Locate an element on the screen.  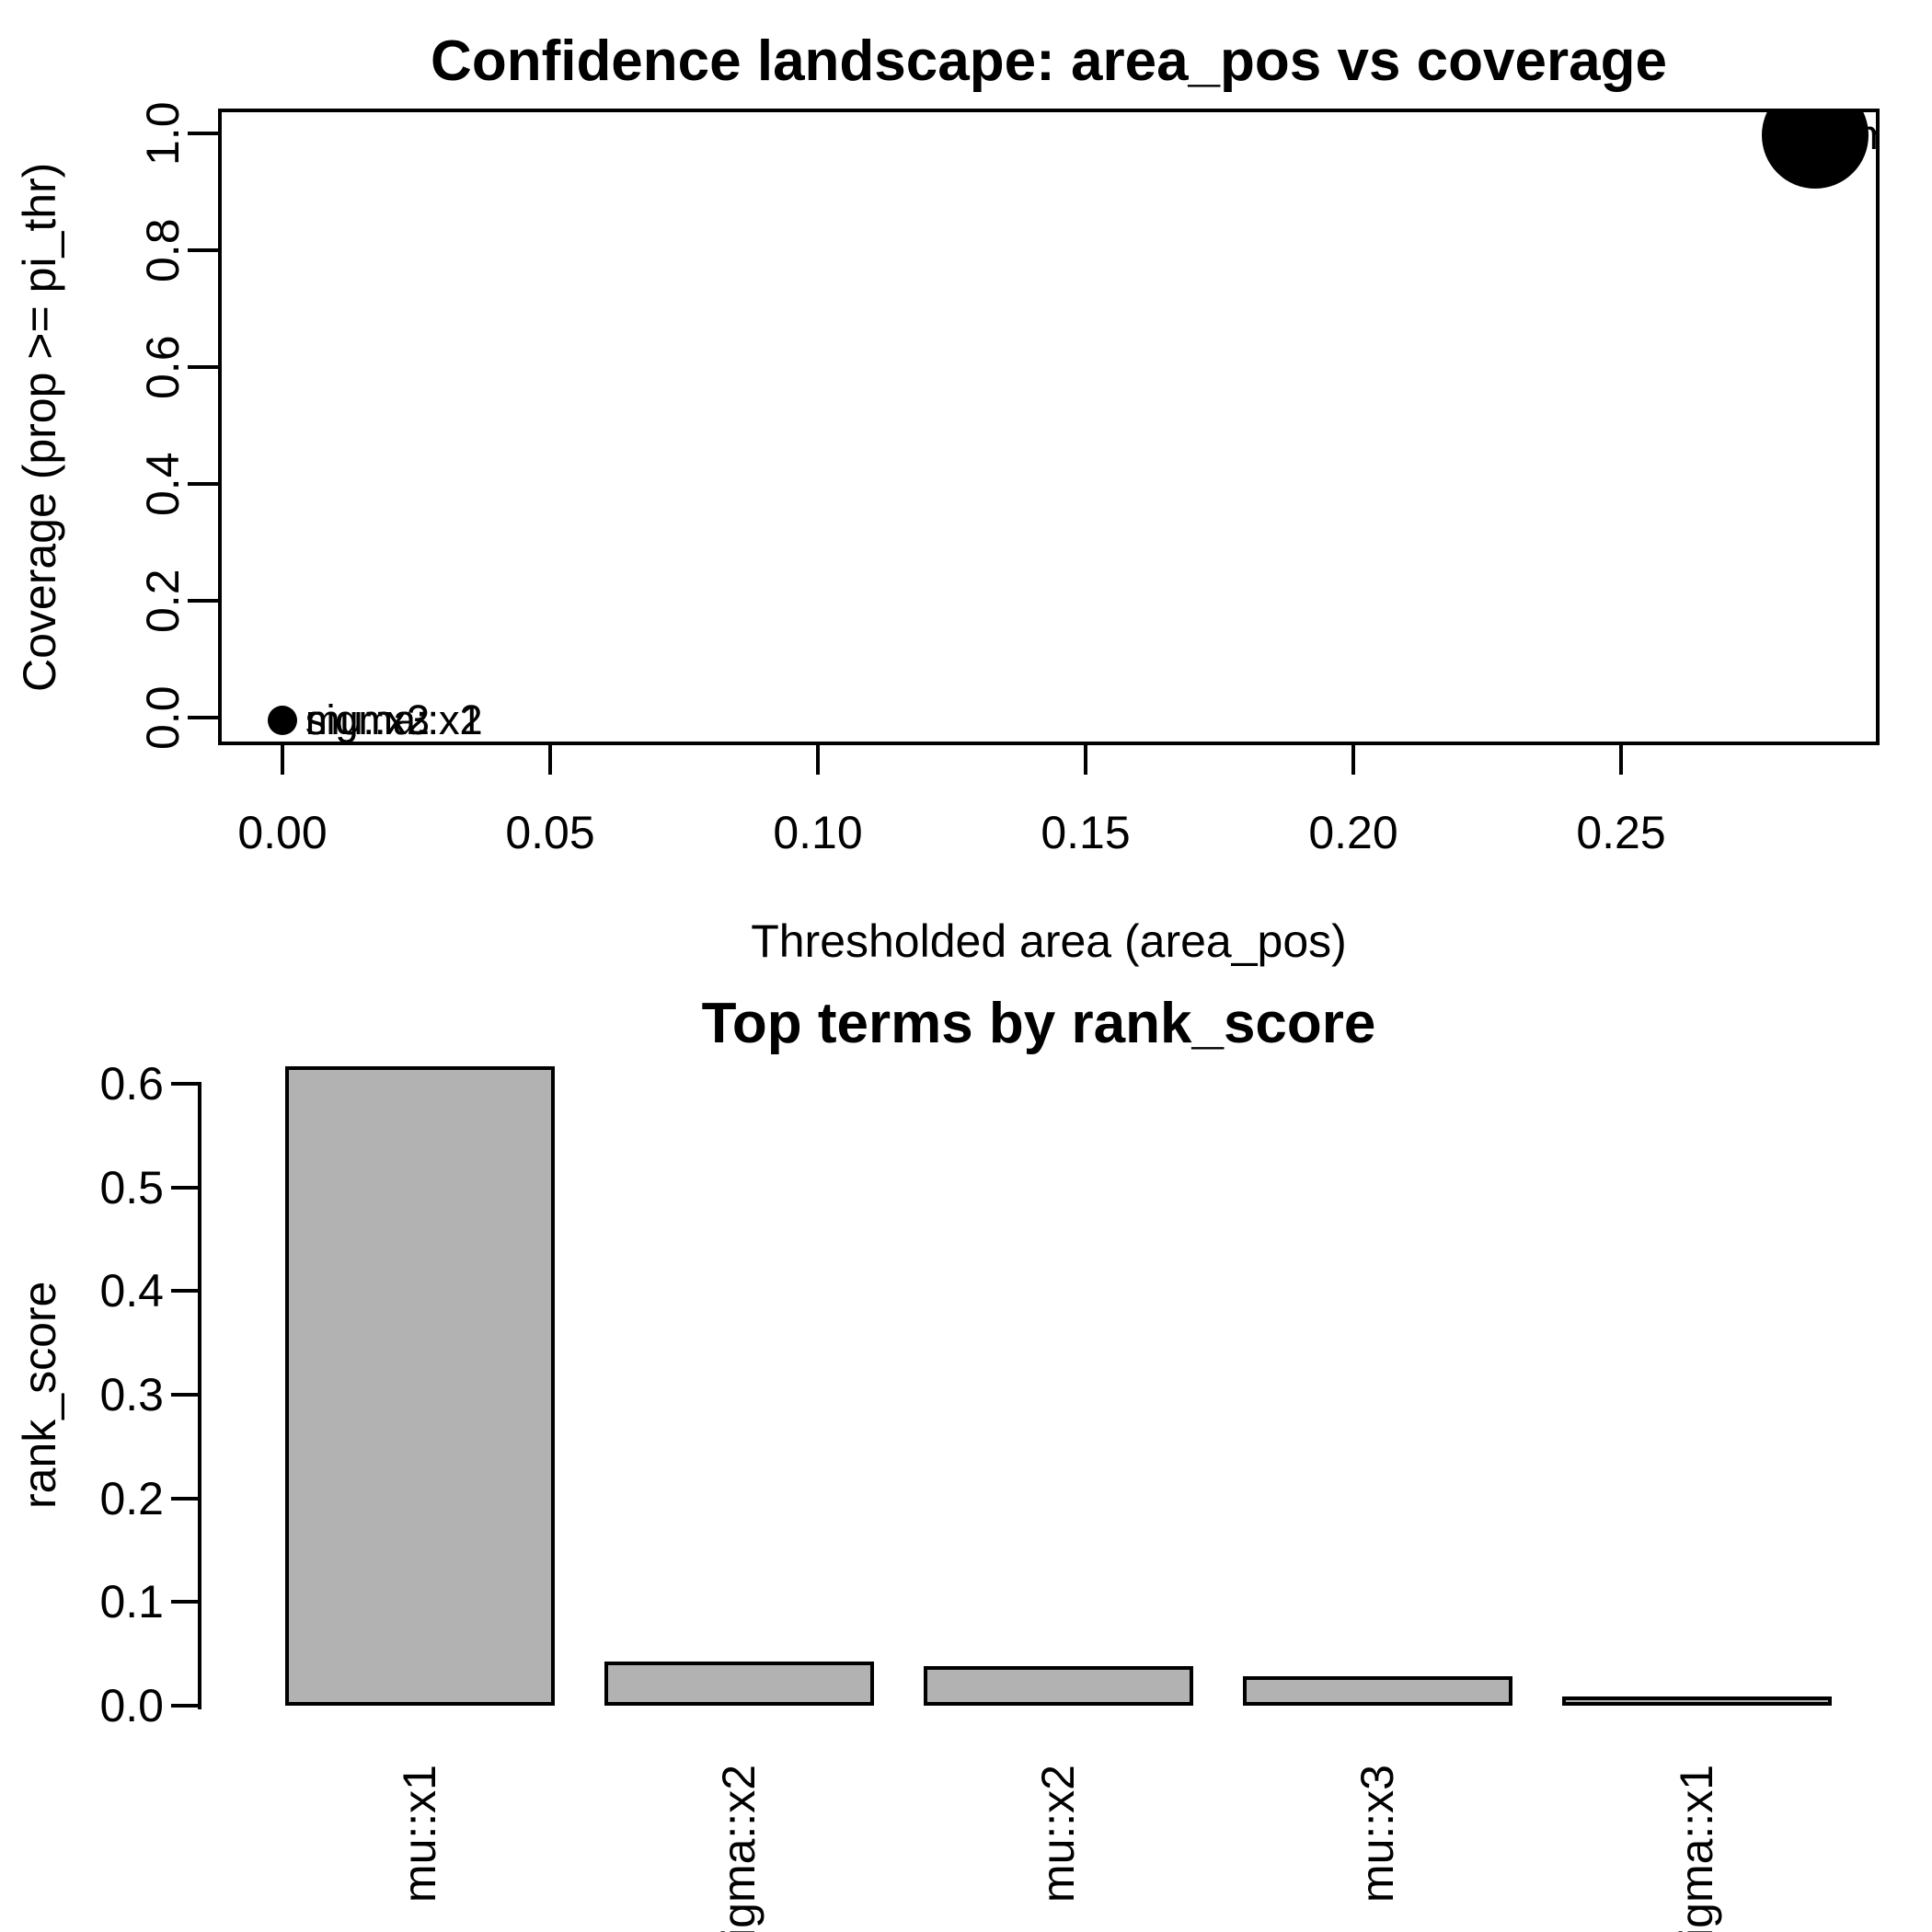
bar-mu-x2 is located at coordinates (1058, 1686).